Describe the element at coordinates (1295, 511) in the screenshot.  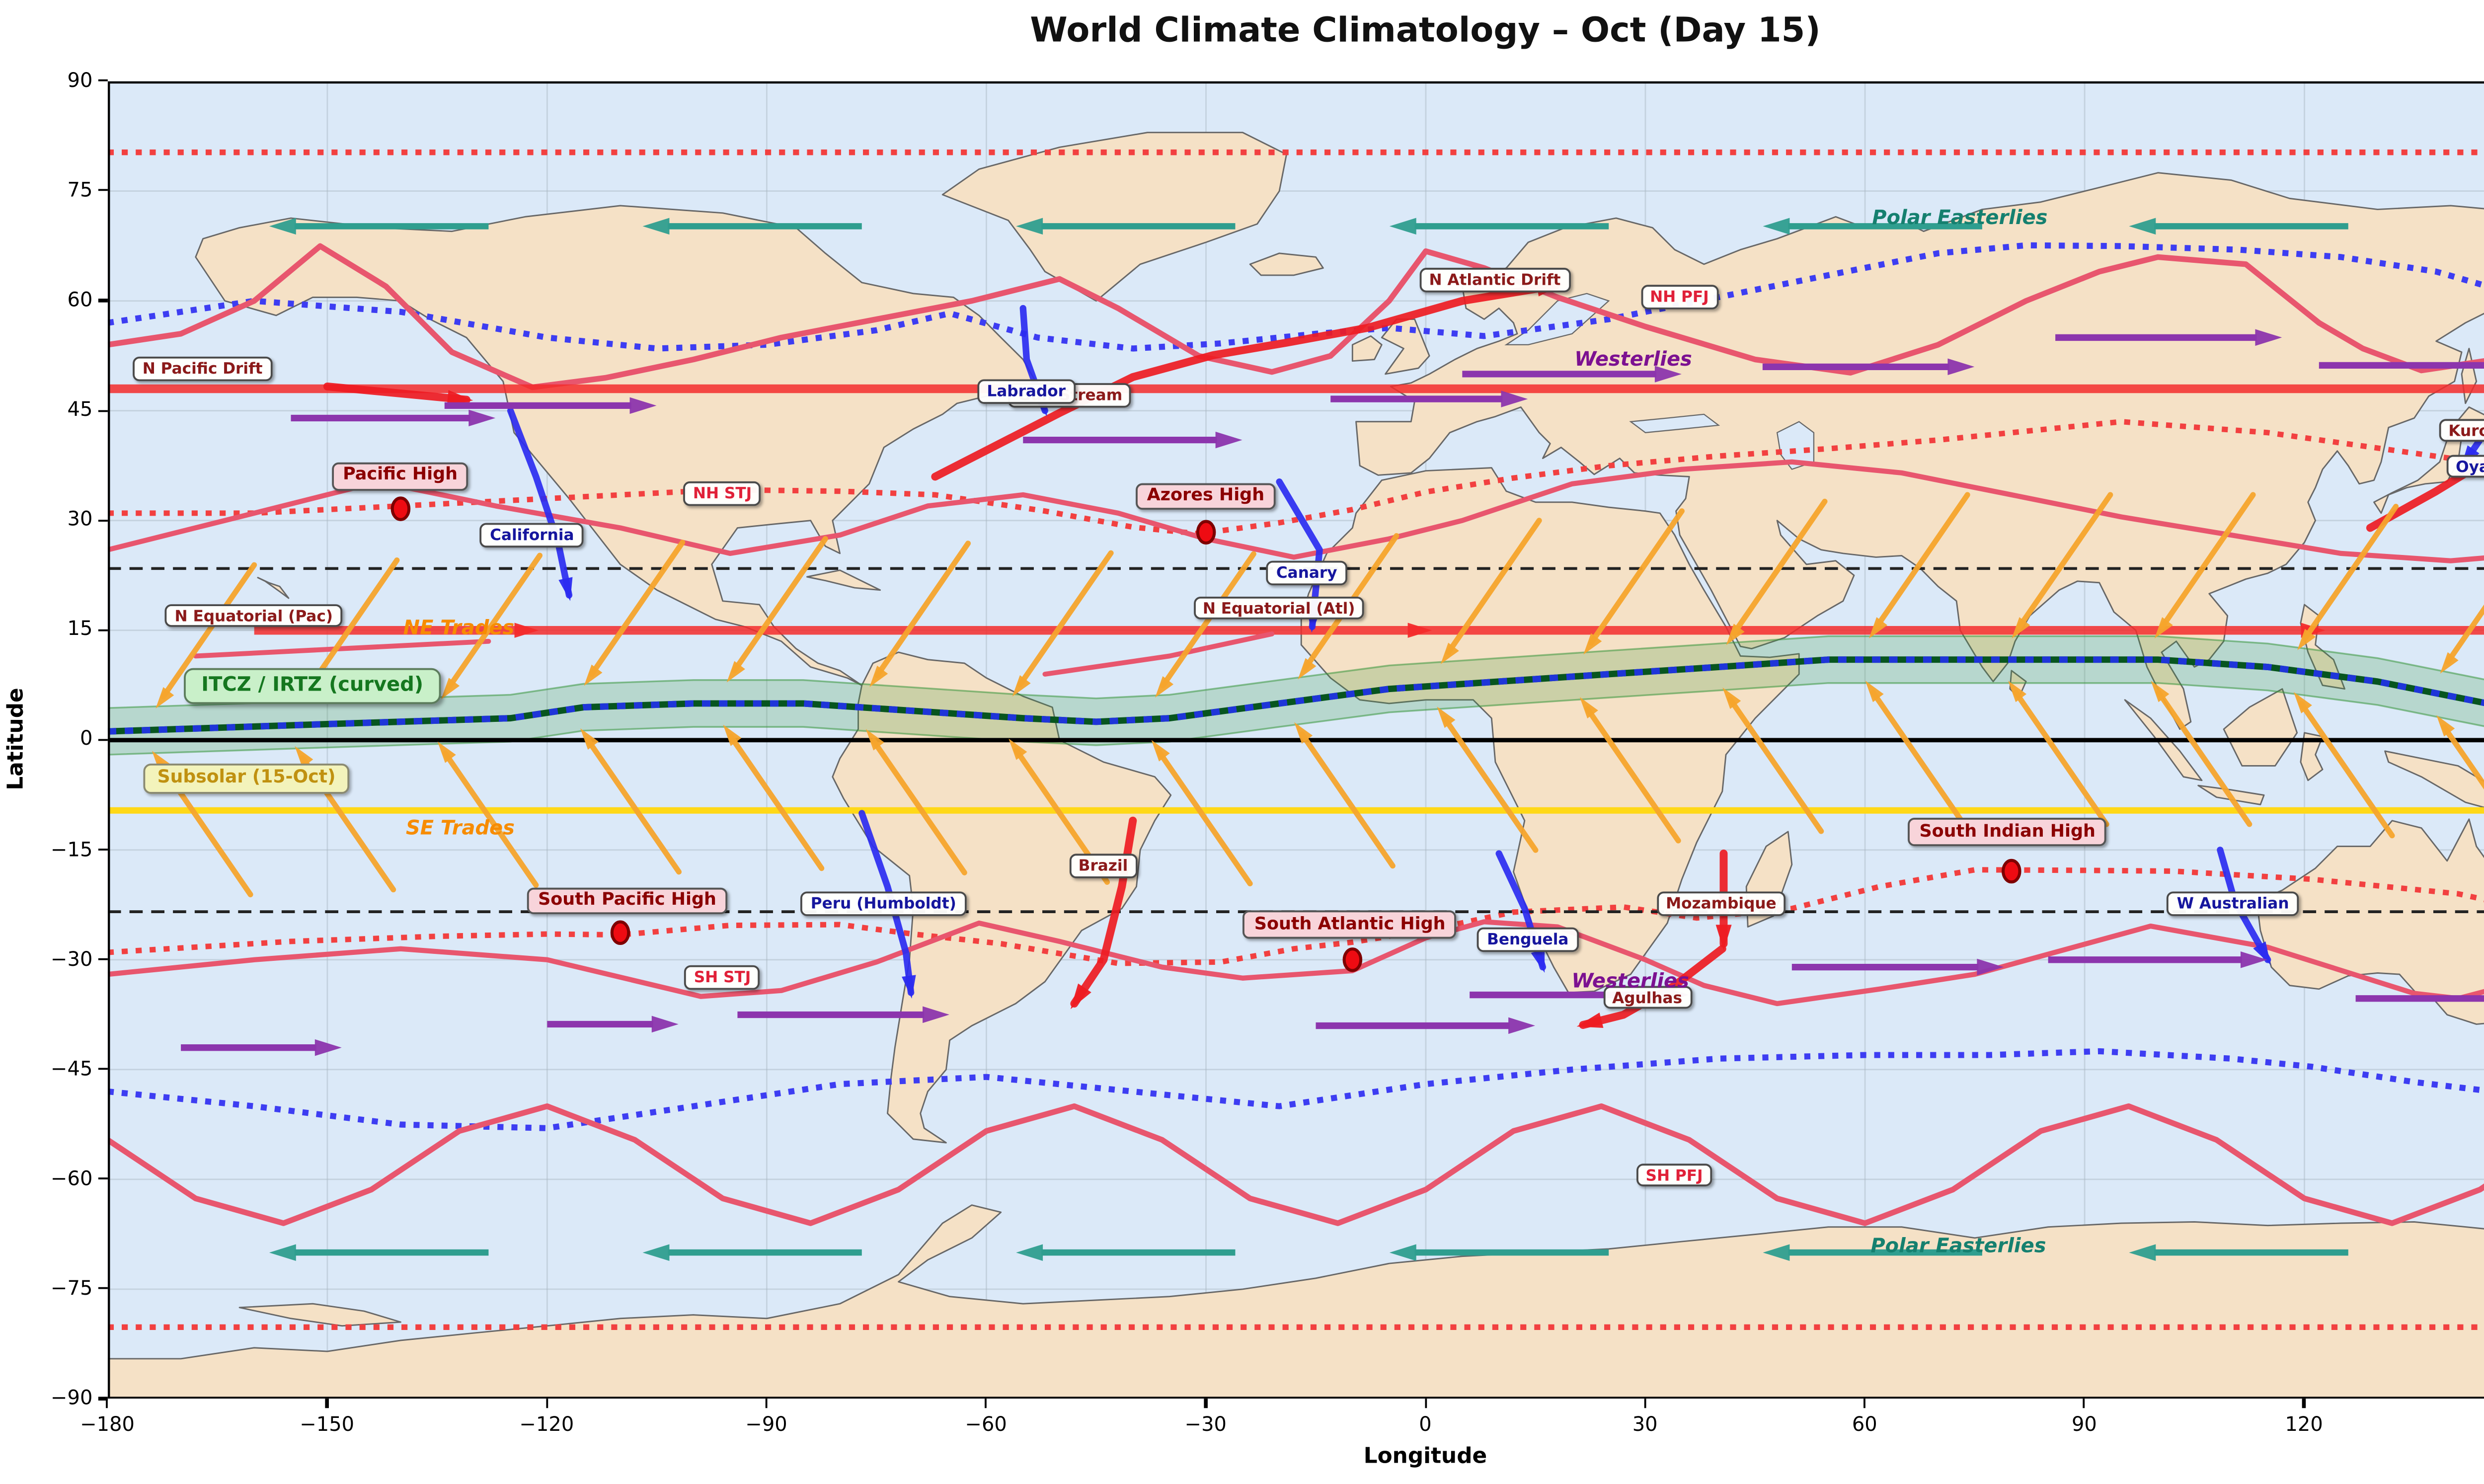
I see `nh-subhigh-line` at that location.